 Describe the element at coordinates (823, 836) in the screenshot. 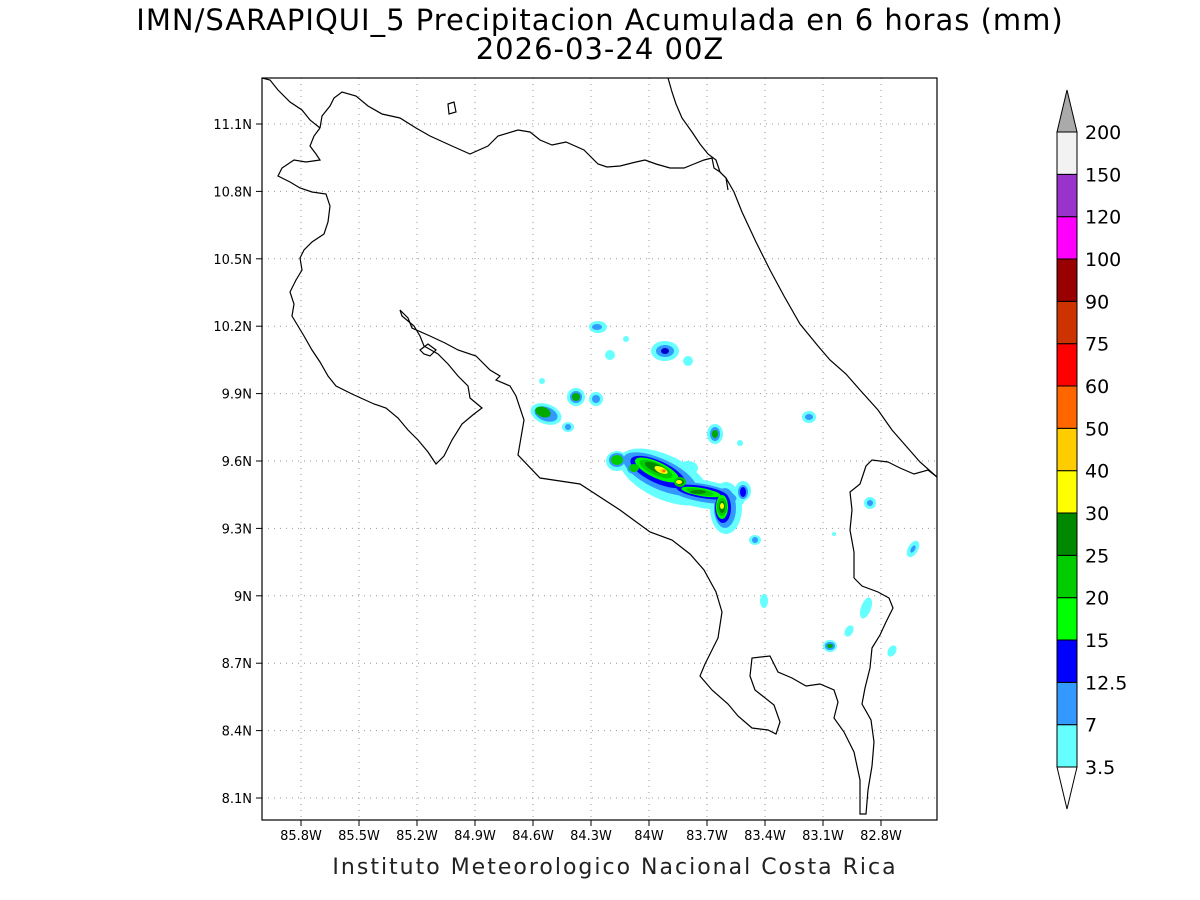

I see `lon-tick-label: 83.1W` at that location.